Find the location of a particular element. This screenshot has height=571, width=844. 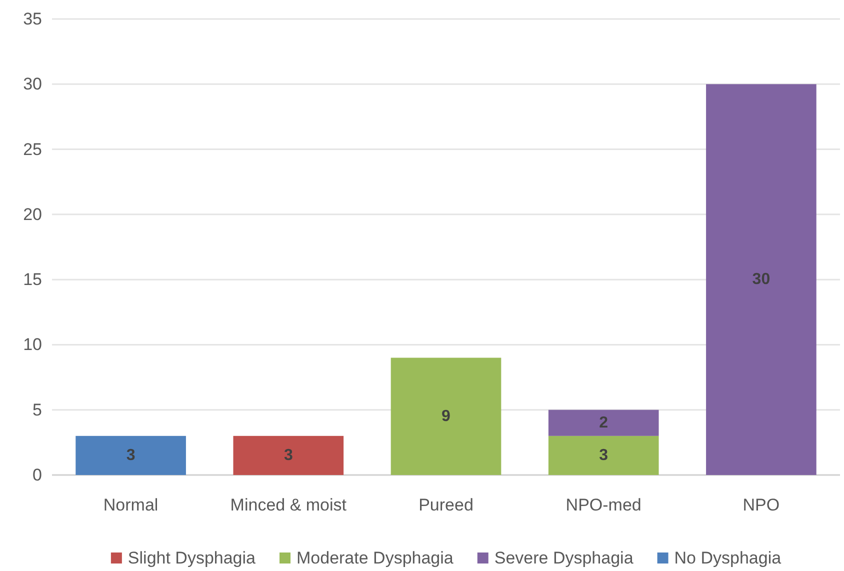

y-tick-label: 30 is located at coordinates (32, 84).